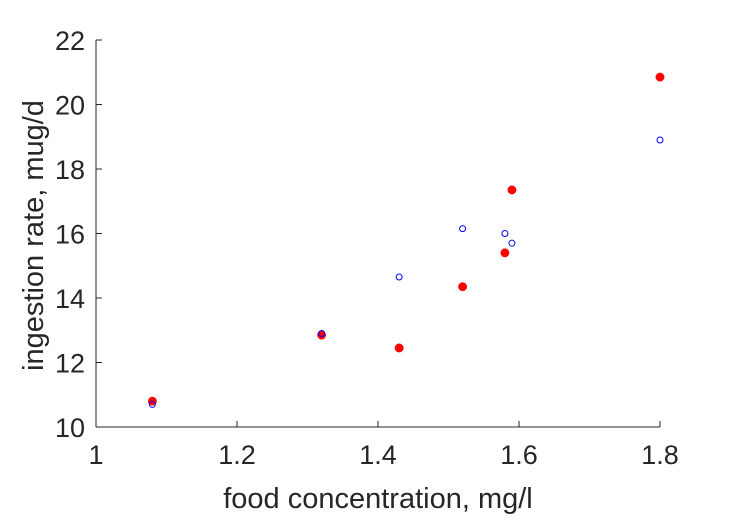 Image resolution: width=729 pixels, height=521 pixels. I want to click on x-tick-label: 1, so click(95, 455).